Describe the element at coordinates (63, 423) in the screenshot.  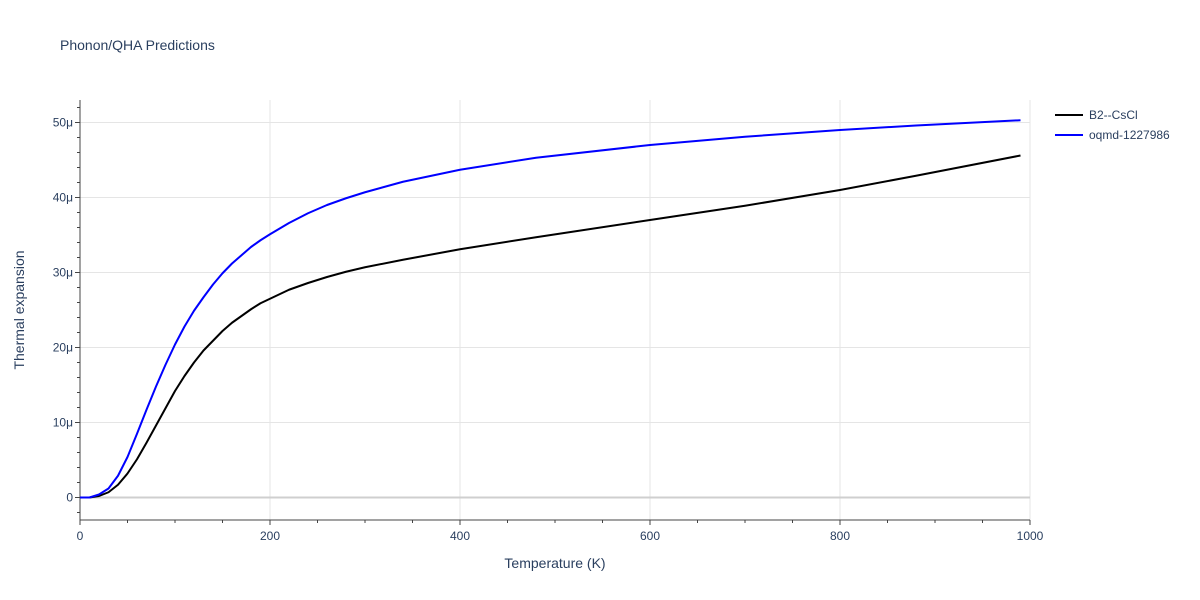
I see `y-tick-label: 10μ` at that location.